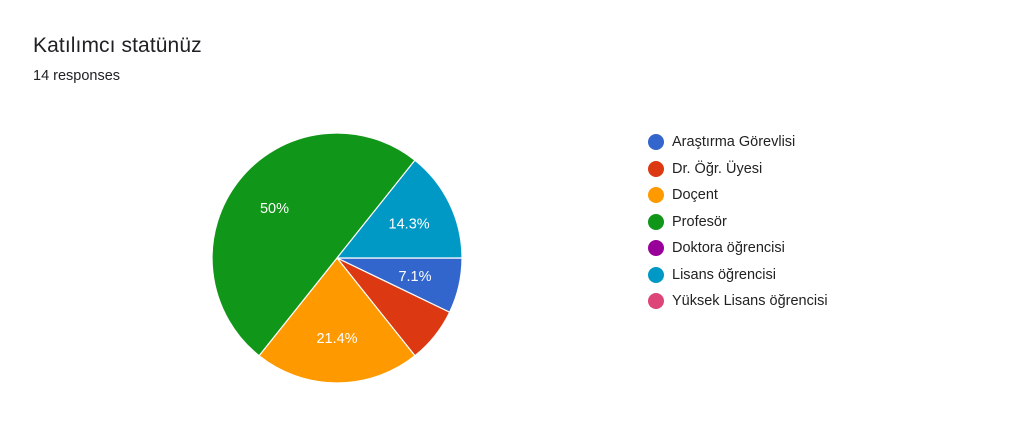  Describe the element at coordinates (699, 221) in the screenshot. I see `legend-label: Profesör` at that location.